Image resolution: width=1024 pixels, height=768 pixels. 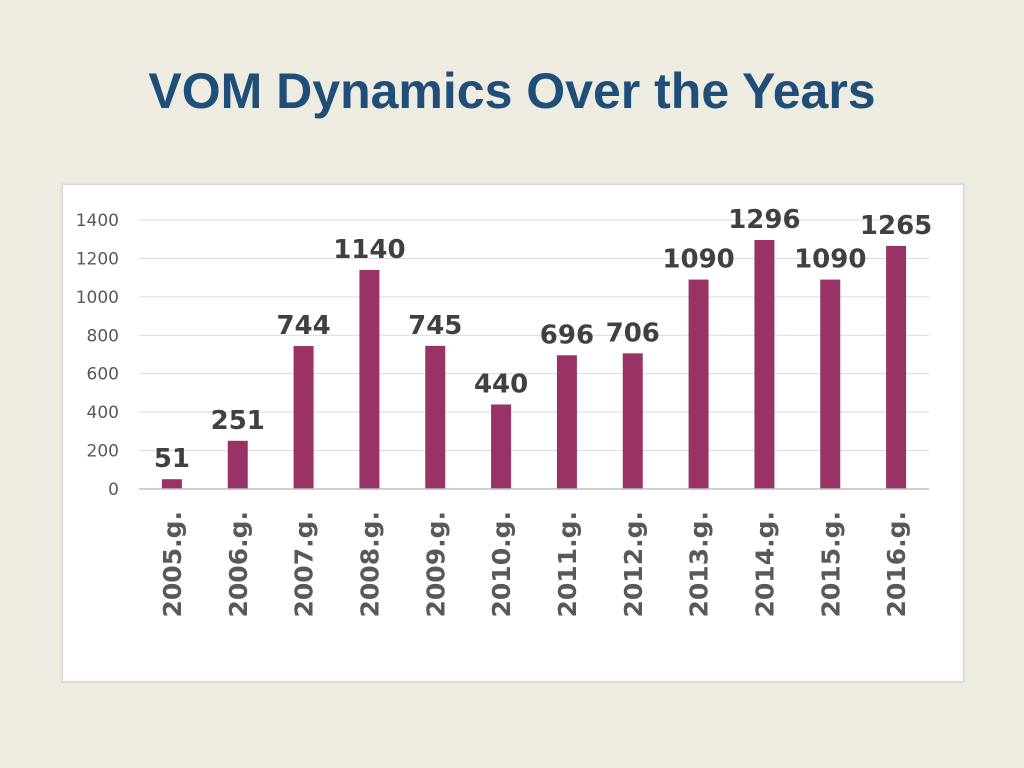 What do you see at coordinates (896, 564) in the screenshot?
I see `x-tick-label: 2016.g.` at bounding box center [896, 564].